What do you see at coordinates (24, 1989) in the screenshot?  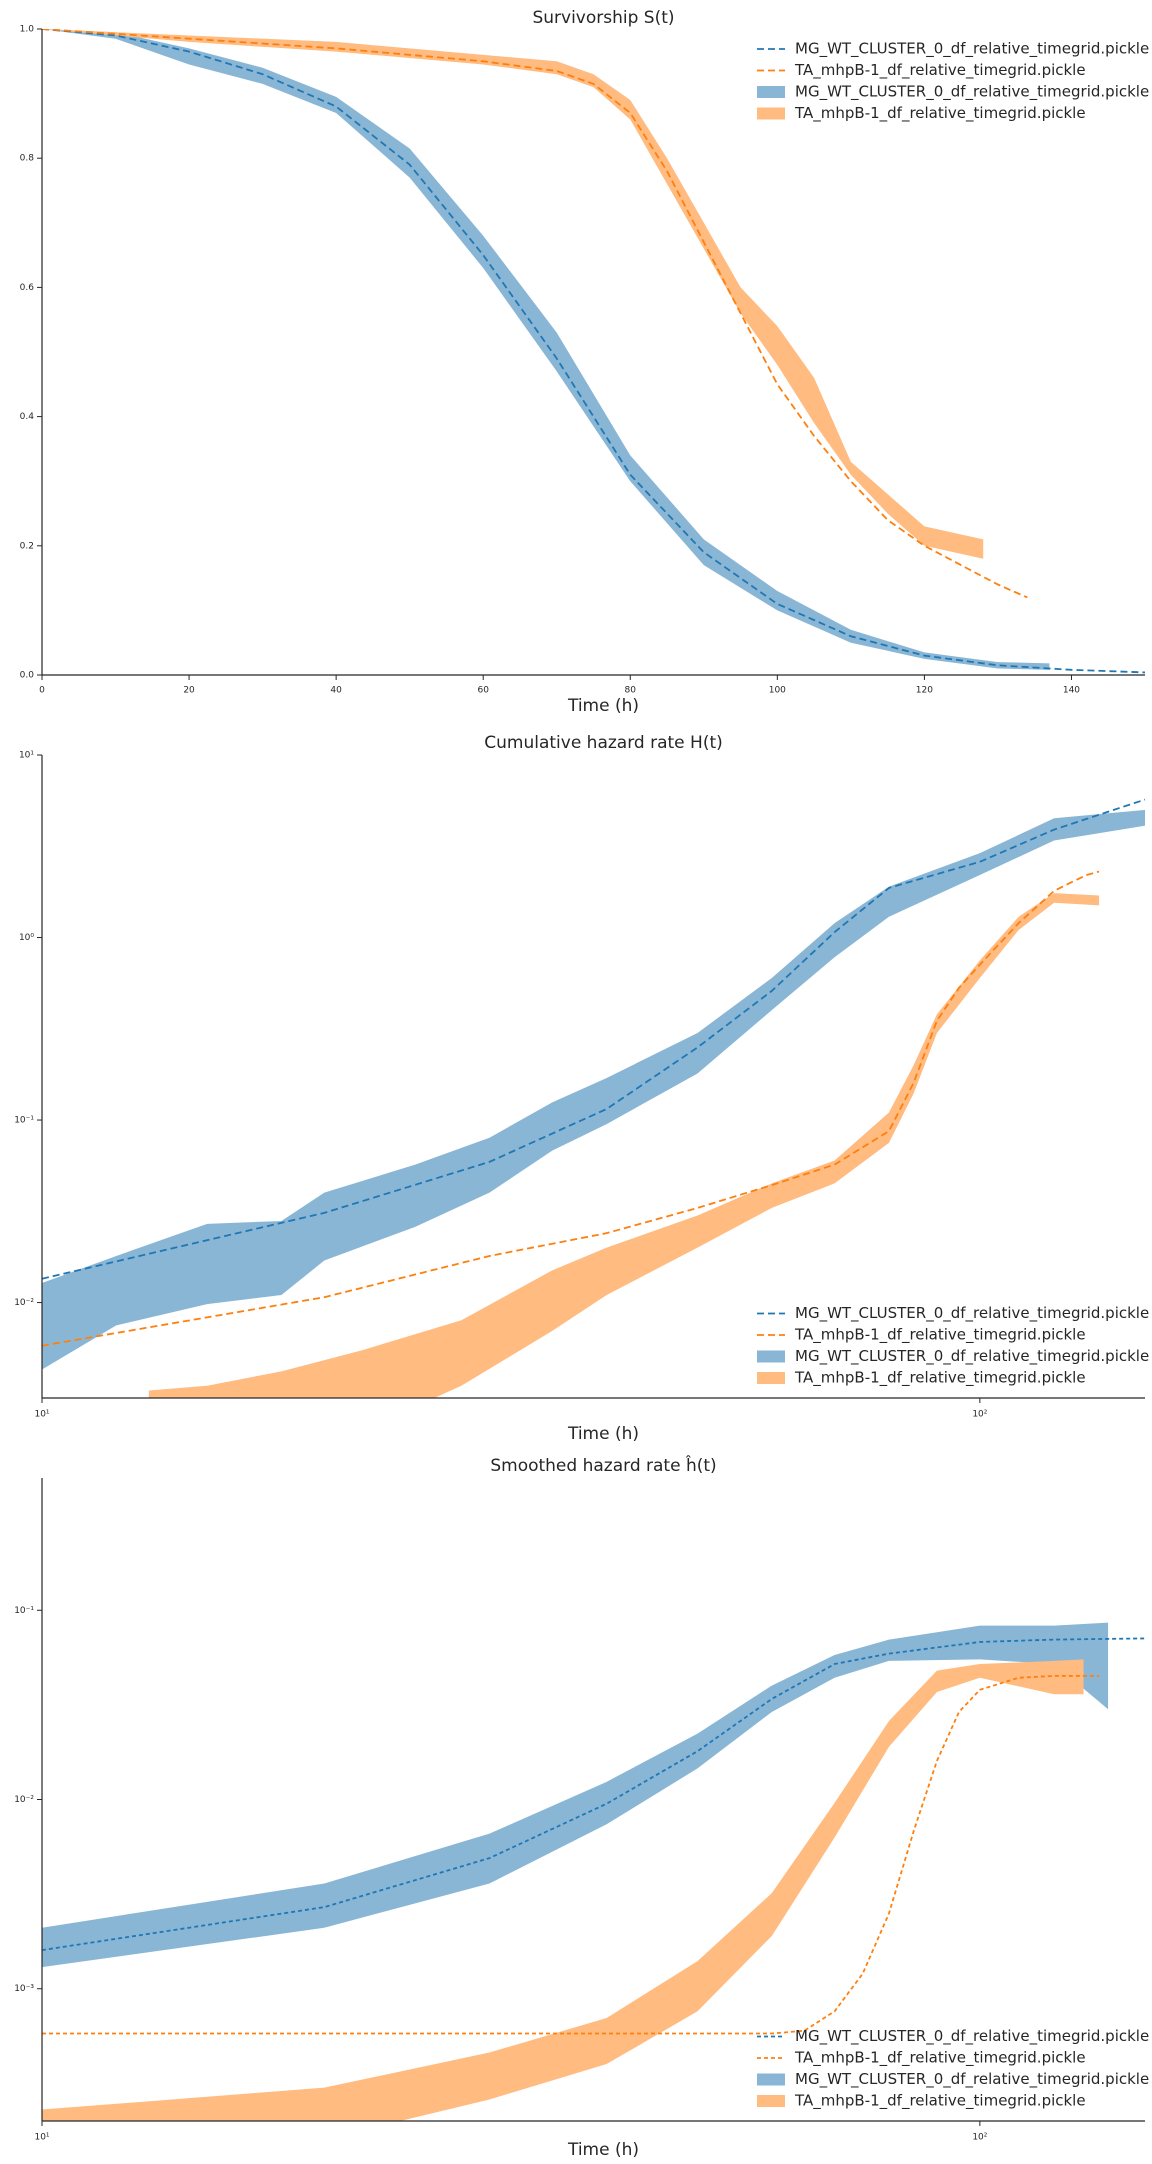 I see `y-tick-label: 10⁻³` at bounding box center [24, 1989].